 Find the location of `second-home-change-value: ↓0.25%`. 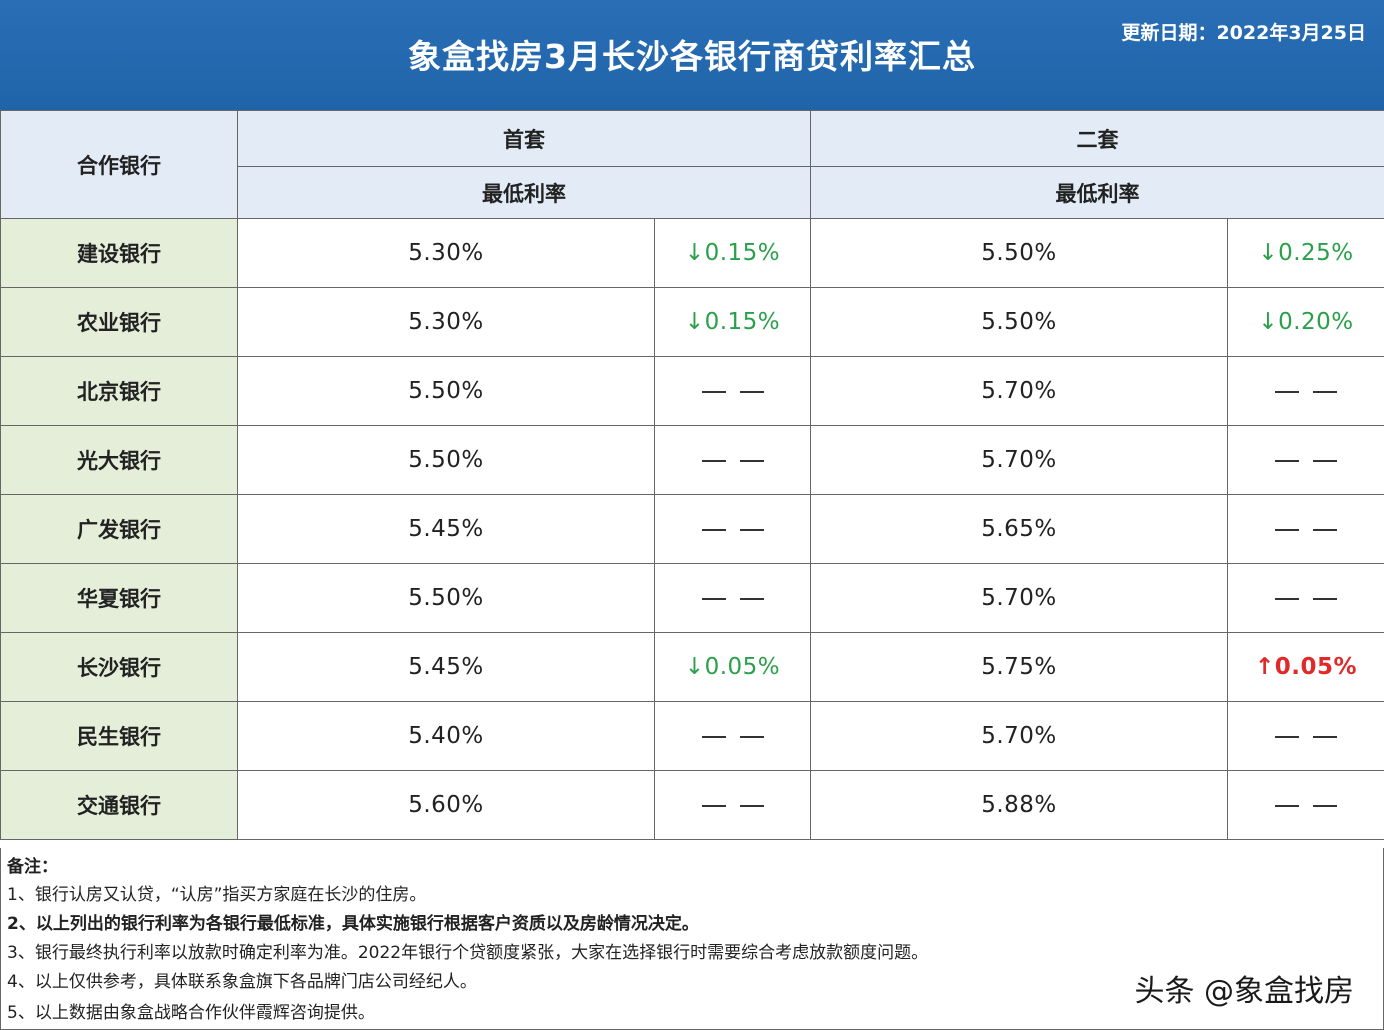

second-home-change-value: ↓0.25% is located at coordinates (1306, 253).